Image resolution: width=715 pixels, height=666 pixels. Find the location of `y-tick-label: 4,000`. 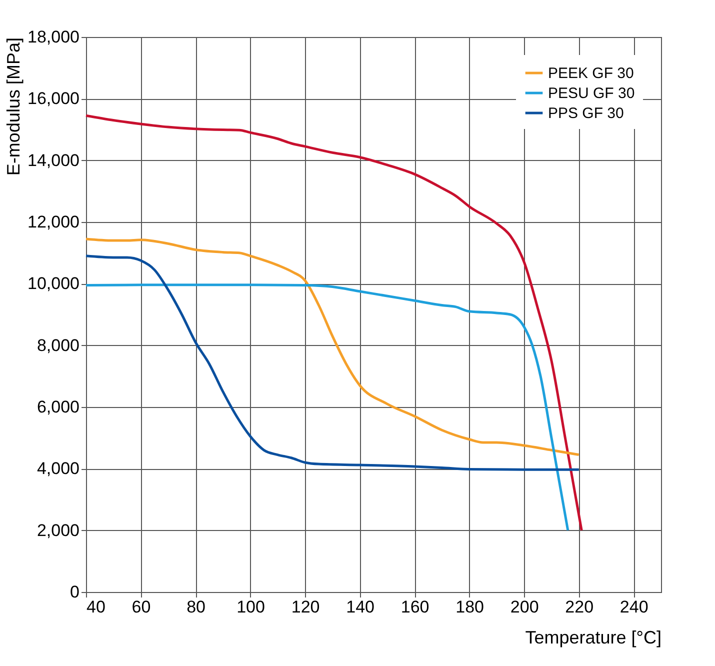

y-tick-label: 4,000 is located at coordinates (58, 468).